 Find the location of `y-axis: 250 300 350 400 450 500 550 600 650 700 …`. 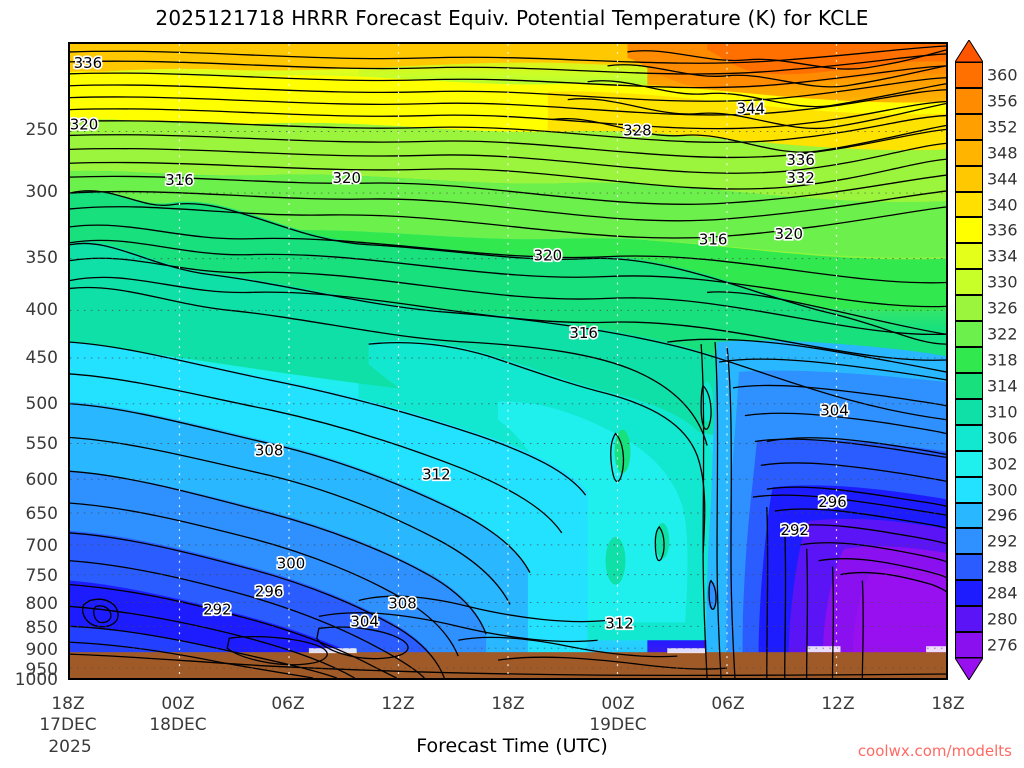

y-axis: 250 300 350 400 450 500 550 600 650 700 … is located at coordinates (34, 384).